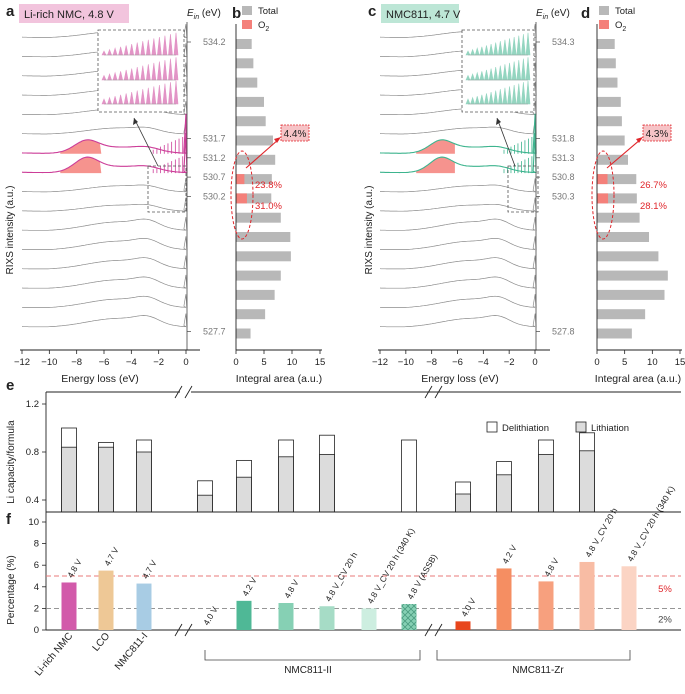 This screenshot has width=685, height=694. Describe the element at coordinates (11, 462) in the screenshot. I see `ylabel-e: Li capacity/formula` at that location.